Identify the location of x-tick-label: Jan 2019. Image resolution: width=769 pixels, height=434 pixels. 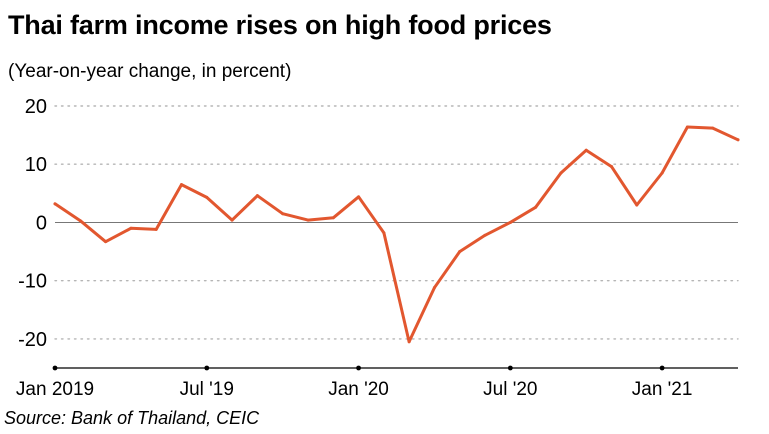
(55, 389).